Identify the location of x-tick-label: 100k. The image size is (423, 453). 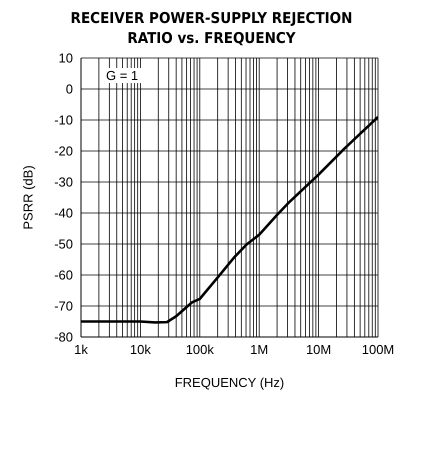
(200, 350).